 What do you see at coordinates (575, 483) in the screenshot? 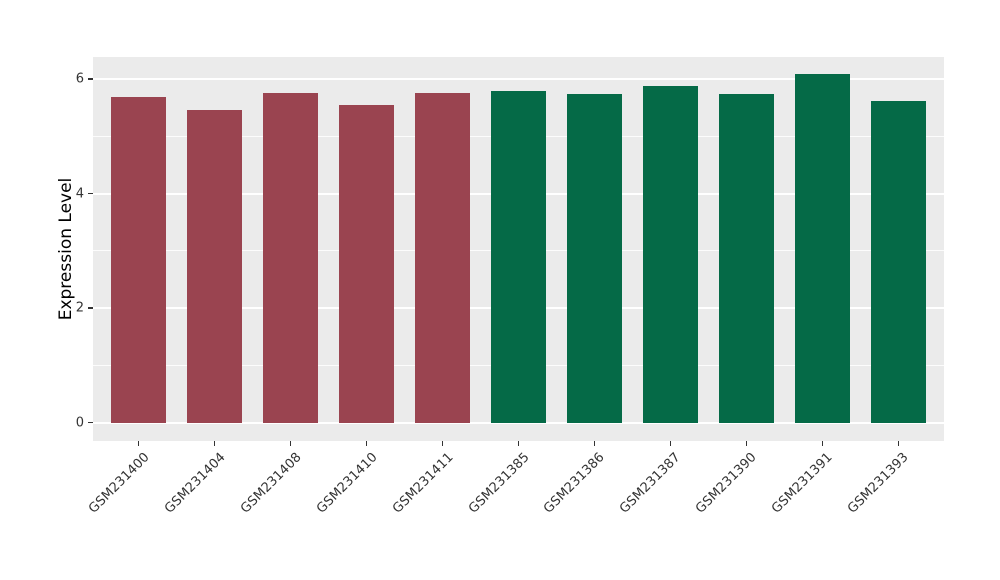
I see `x-tick-label: GSM231386` at bounding box center [575, 483].